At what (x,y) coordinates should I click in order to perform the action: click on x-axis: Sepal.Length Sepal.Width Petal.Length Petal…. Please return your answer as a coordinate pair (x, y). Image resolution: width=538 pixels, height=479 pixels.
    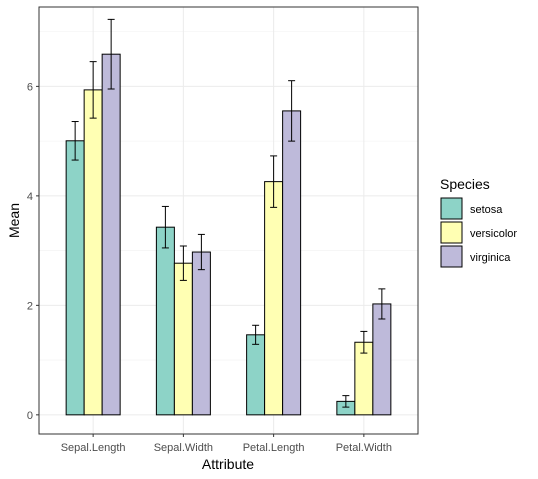
    Looking at the image, I should click on (226, 444).